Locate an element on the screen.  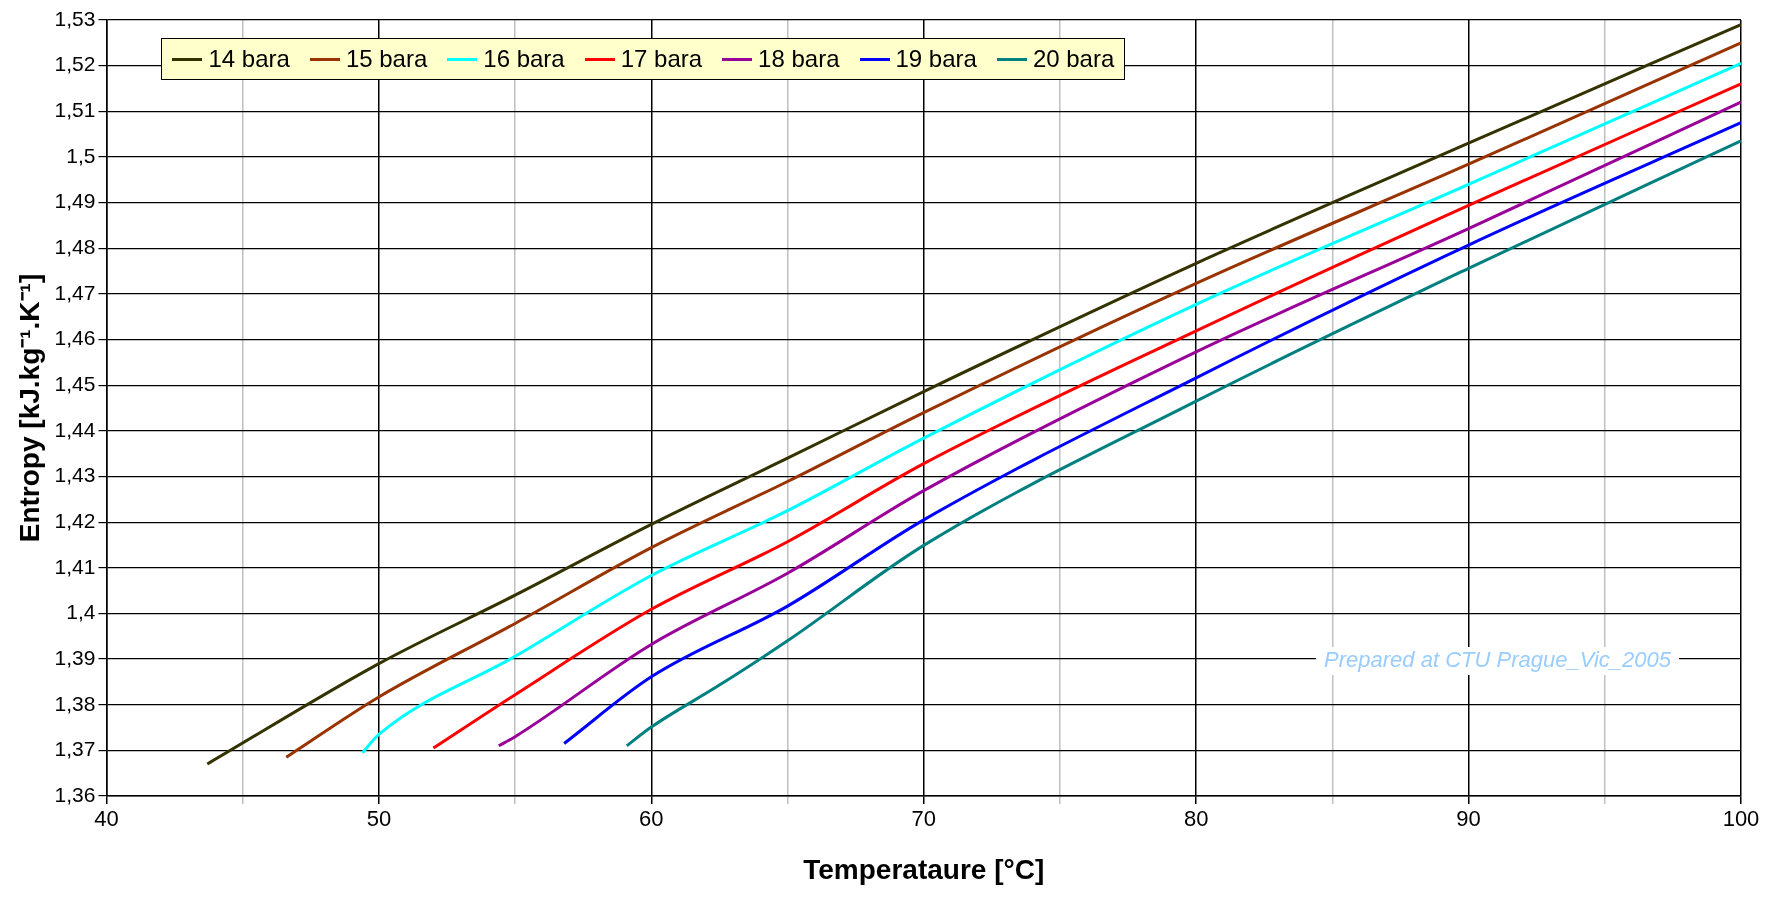
legend-label: 18 bara is located at coordinates (799, 59).